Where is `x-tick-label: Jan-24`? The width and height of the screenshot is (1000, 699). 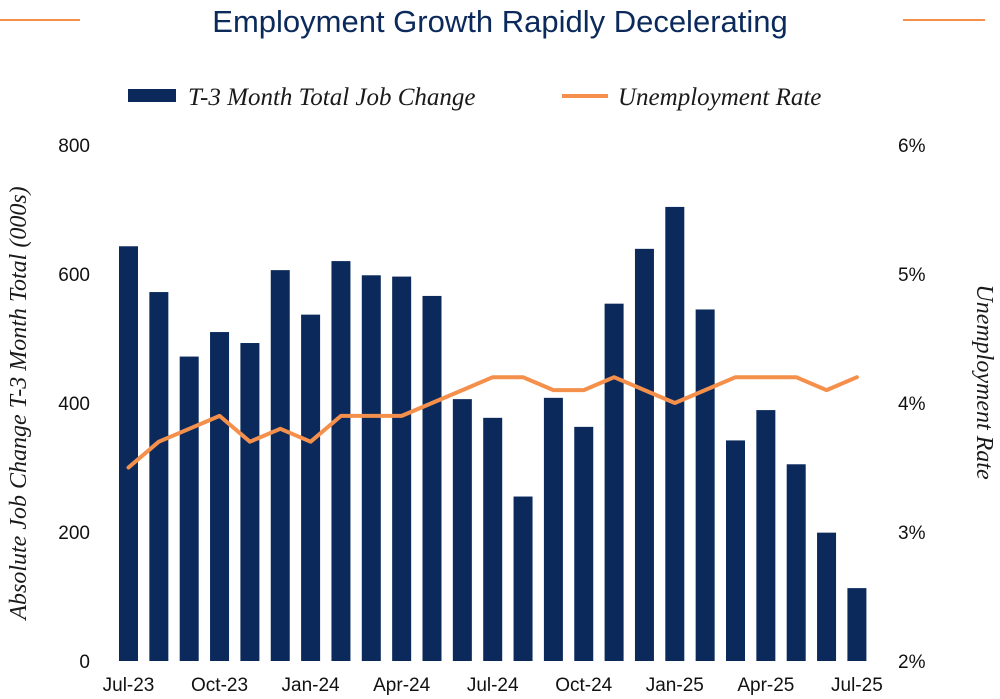
x-tick-label: Jan-24 is located at coordinates (311, 685).